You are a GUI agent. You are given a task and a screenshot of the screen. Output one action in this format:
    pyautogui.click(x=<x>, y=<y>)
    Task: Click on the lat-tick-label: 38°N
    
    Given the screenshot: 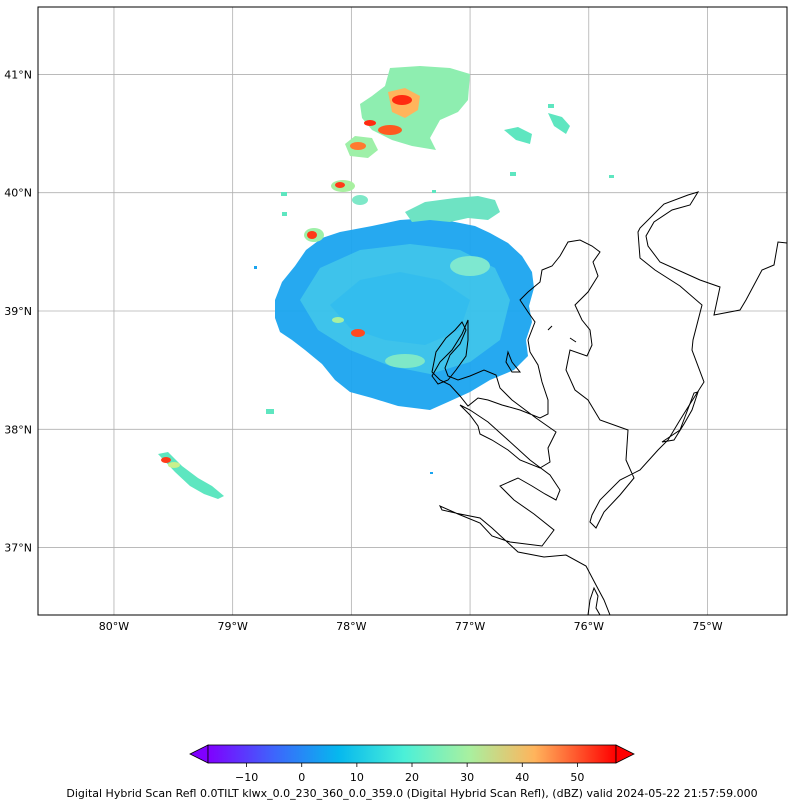 What is the action you would take?
    pyautogui.click(x=18, y=429)
    